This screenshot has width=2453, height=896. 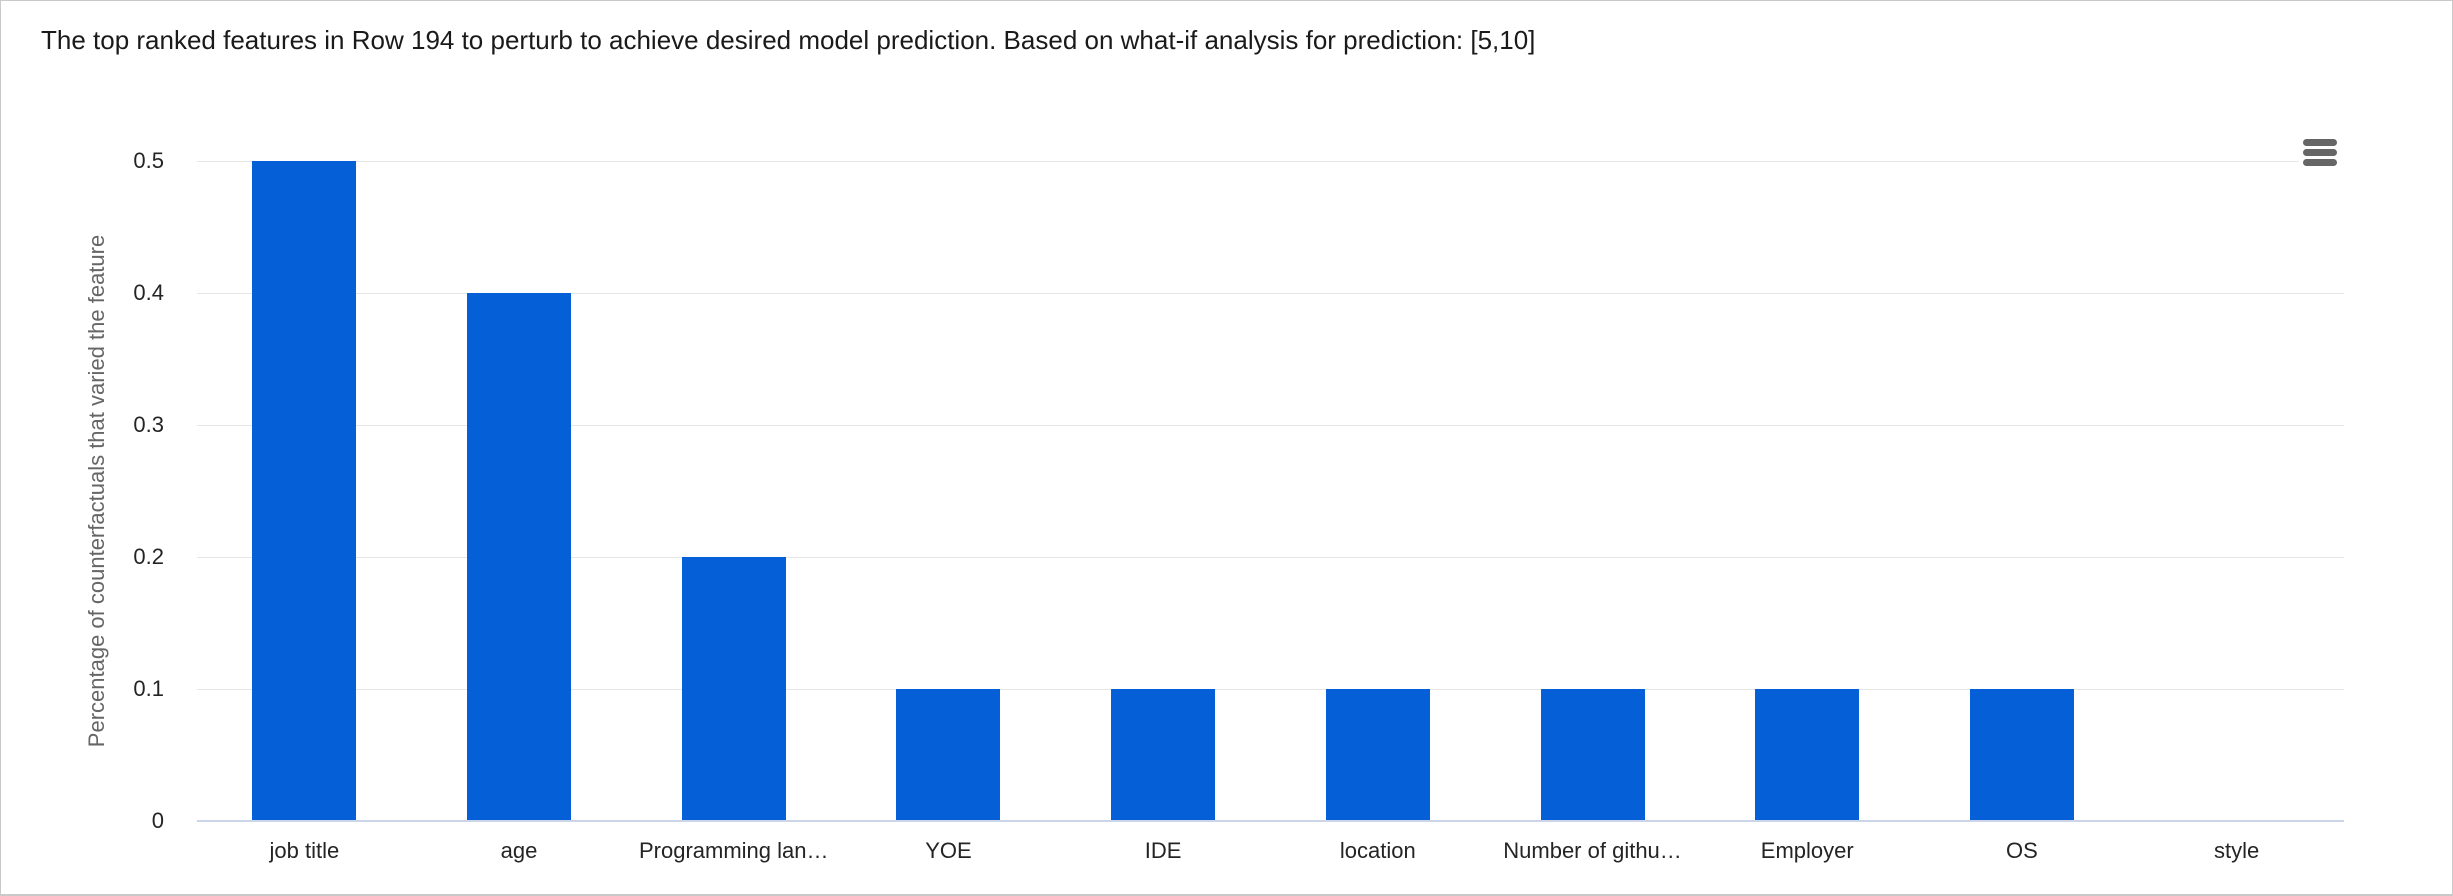 What do you see at coordinates (2237, 850) in the screenshot?
I see `x-tick-label: style` at bounding box center [2237, 850].